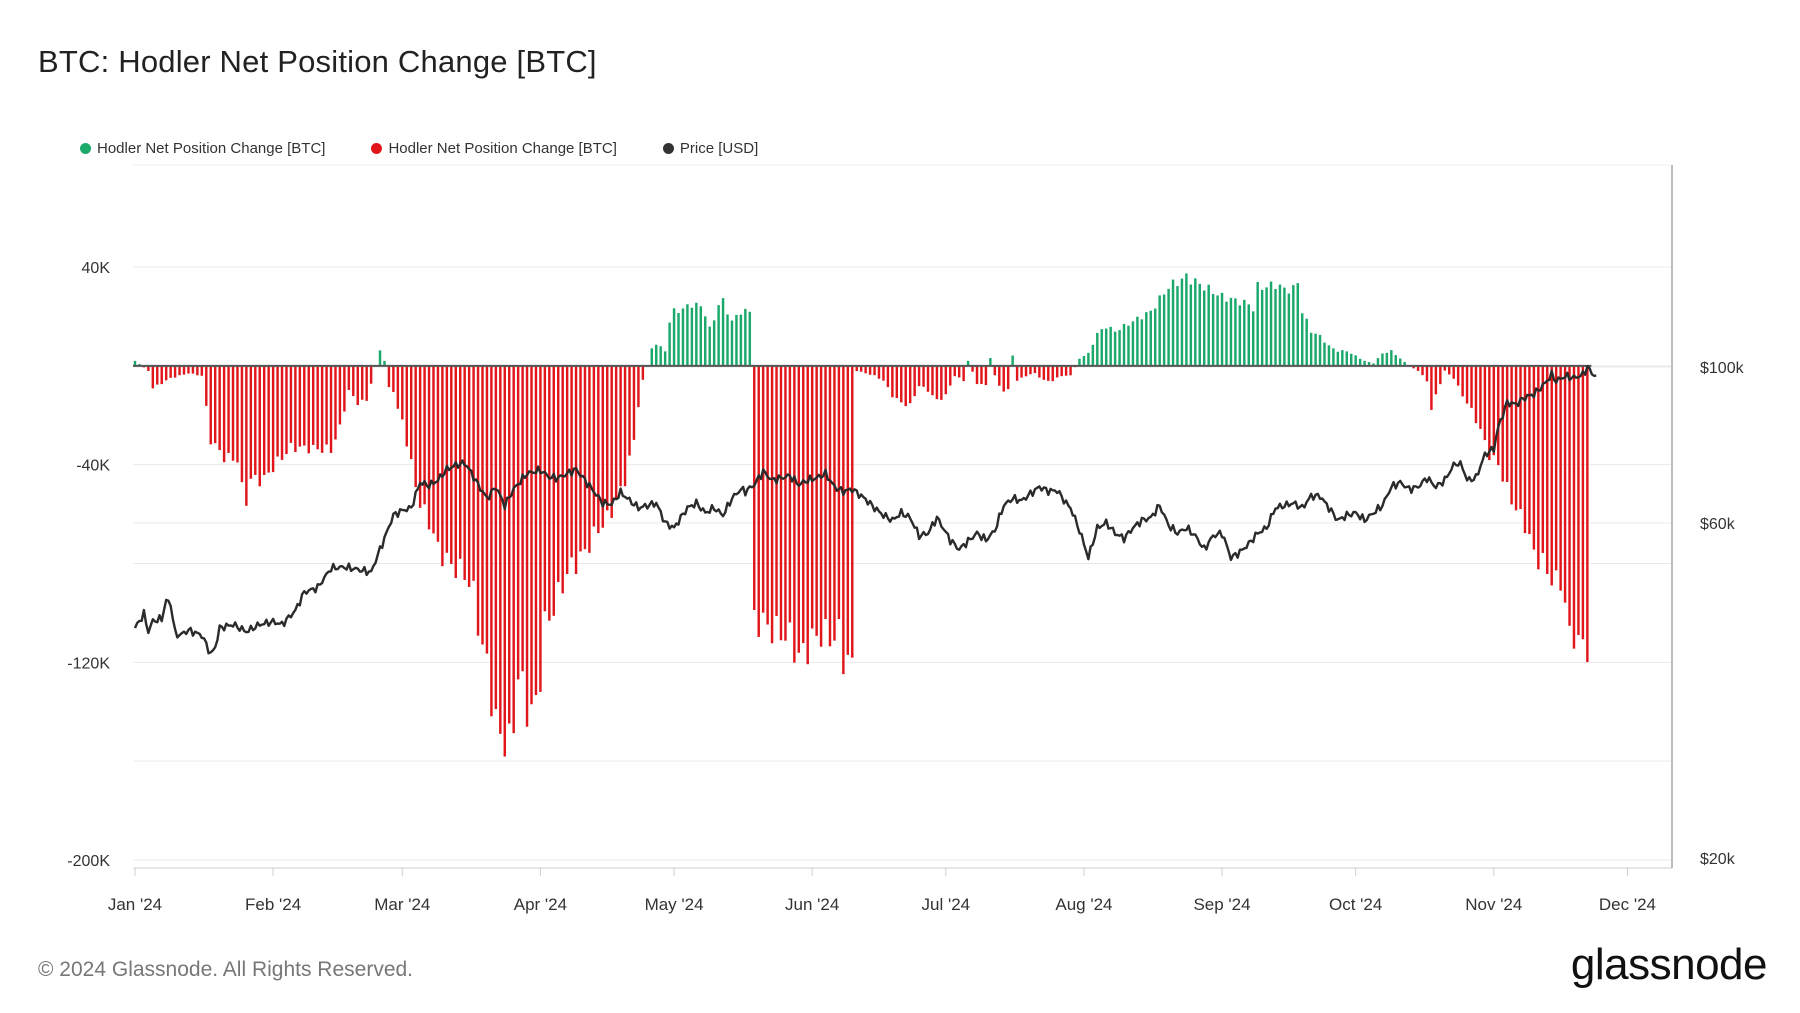  Describe the element at coordinates (1221, 904) in the screenshot. I see `x-tick-label: Sep '24` at that location.